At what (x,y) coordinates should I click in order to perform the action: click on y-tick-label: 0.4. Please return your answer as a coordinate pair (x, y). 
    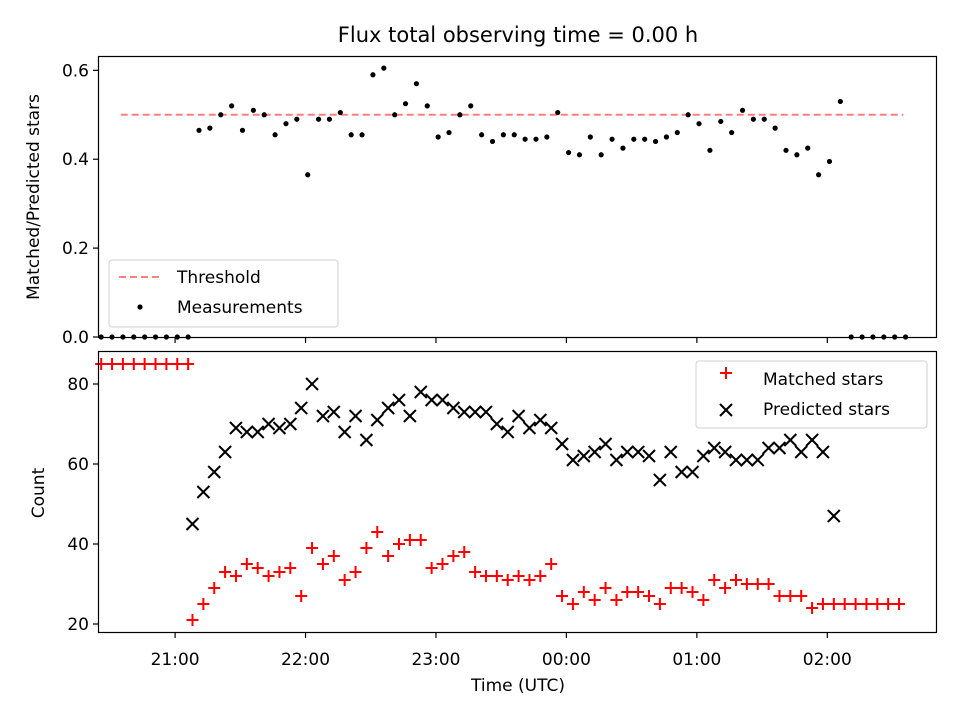
    Looking at the image, I should click on (75, 160).